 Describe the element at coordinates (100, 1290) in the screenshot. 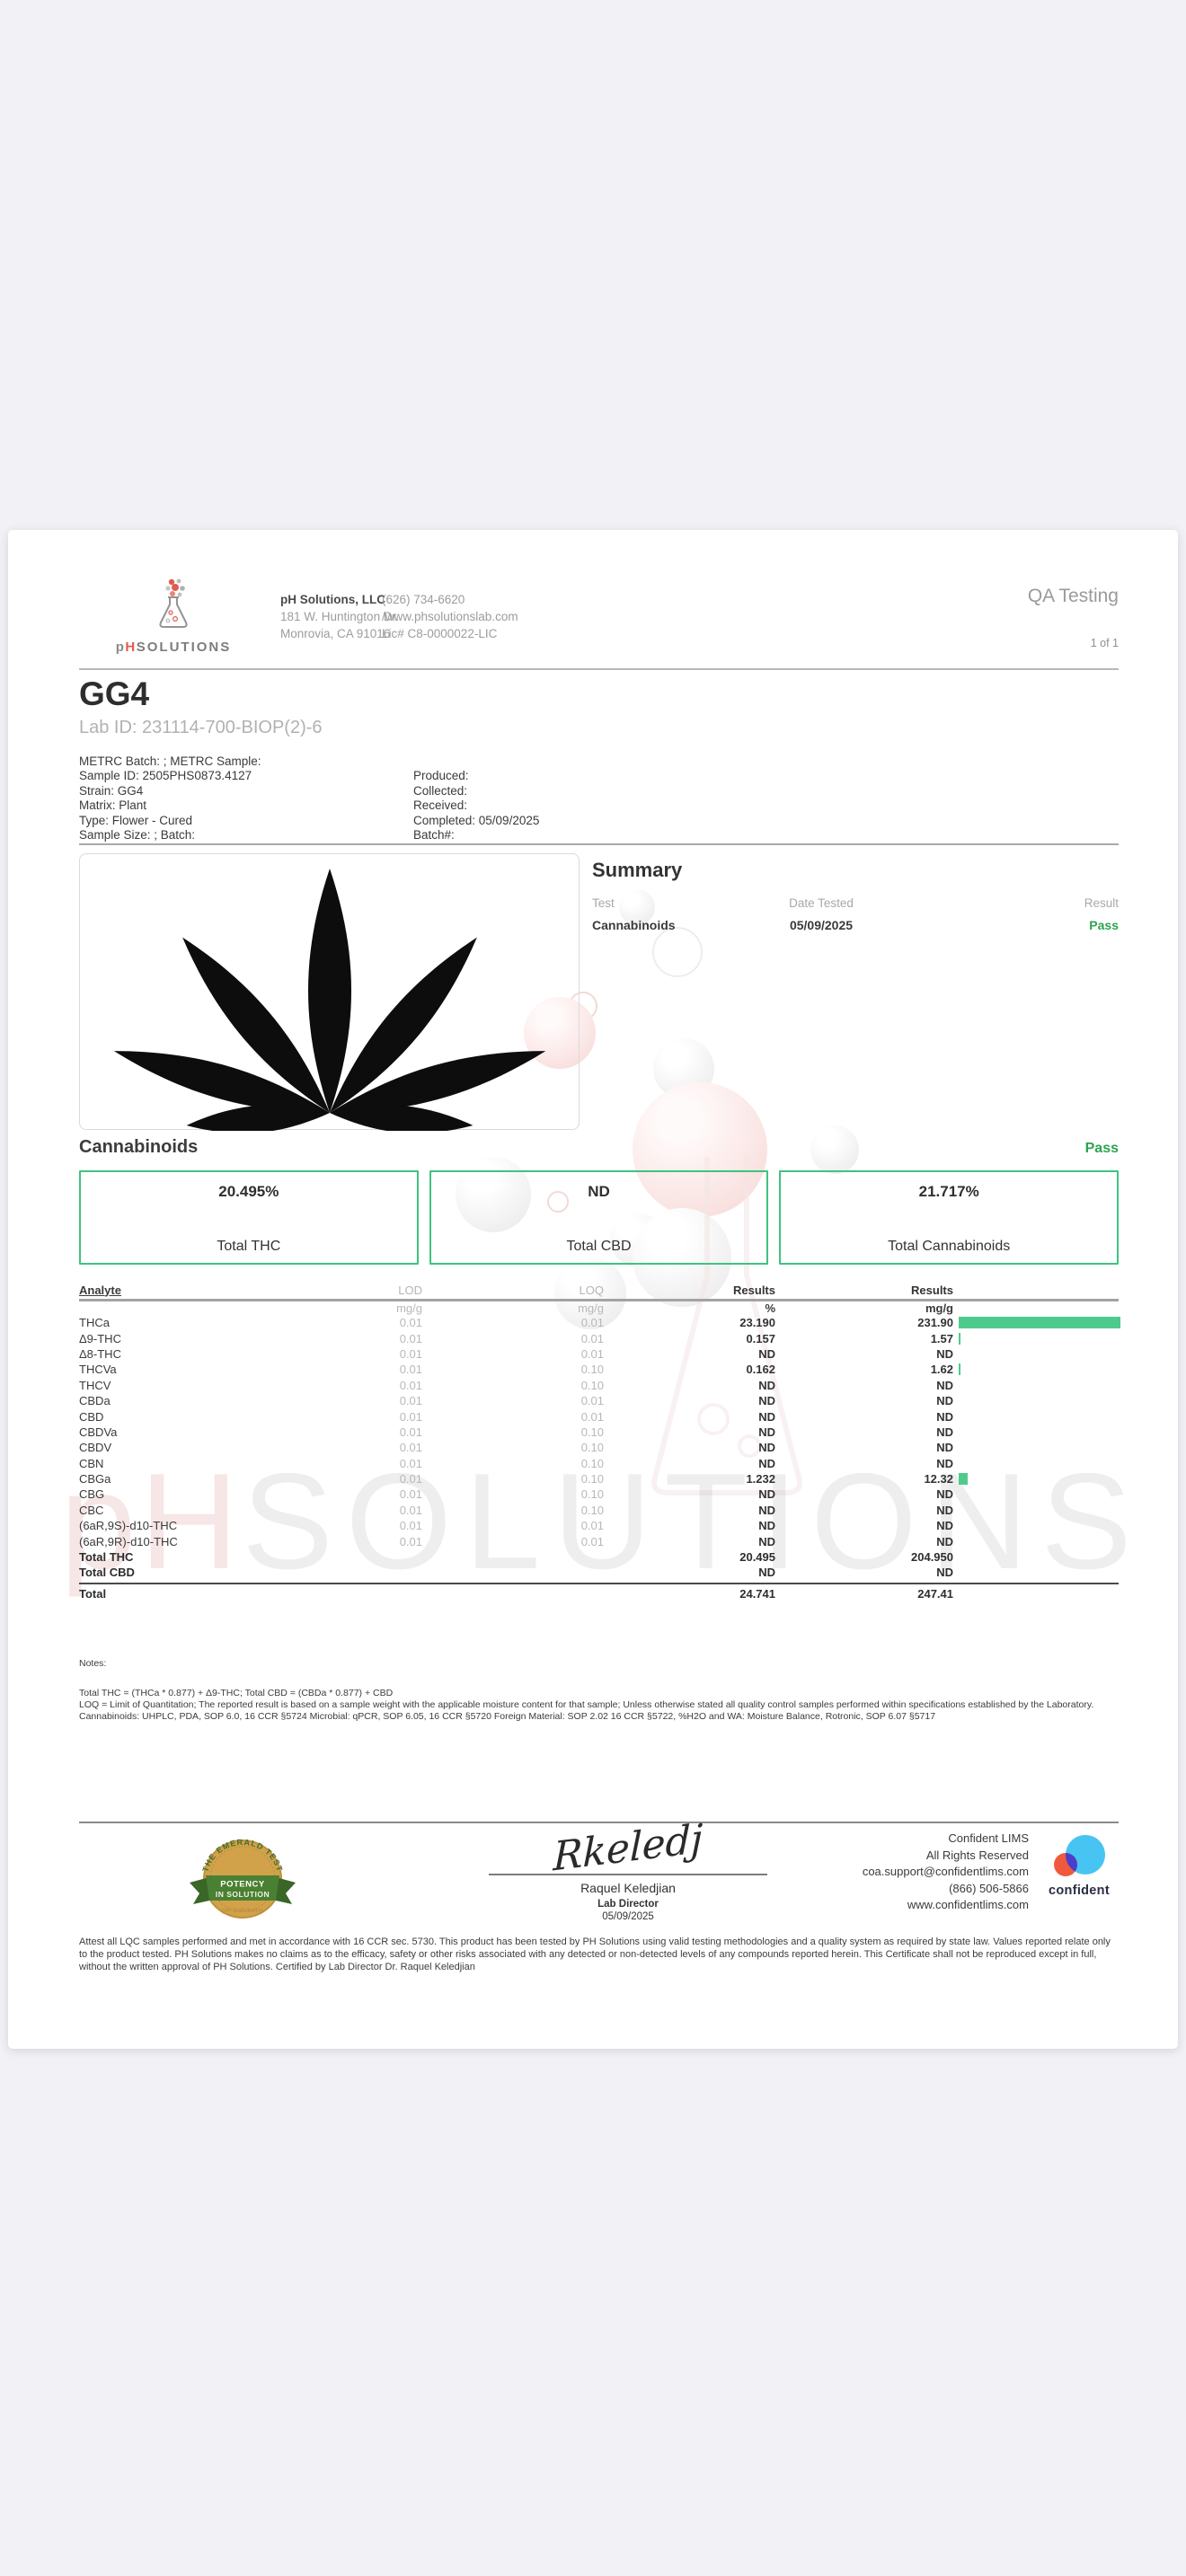

I see `col-analyte: Analyte` at that location.